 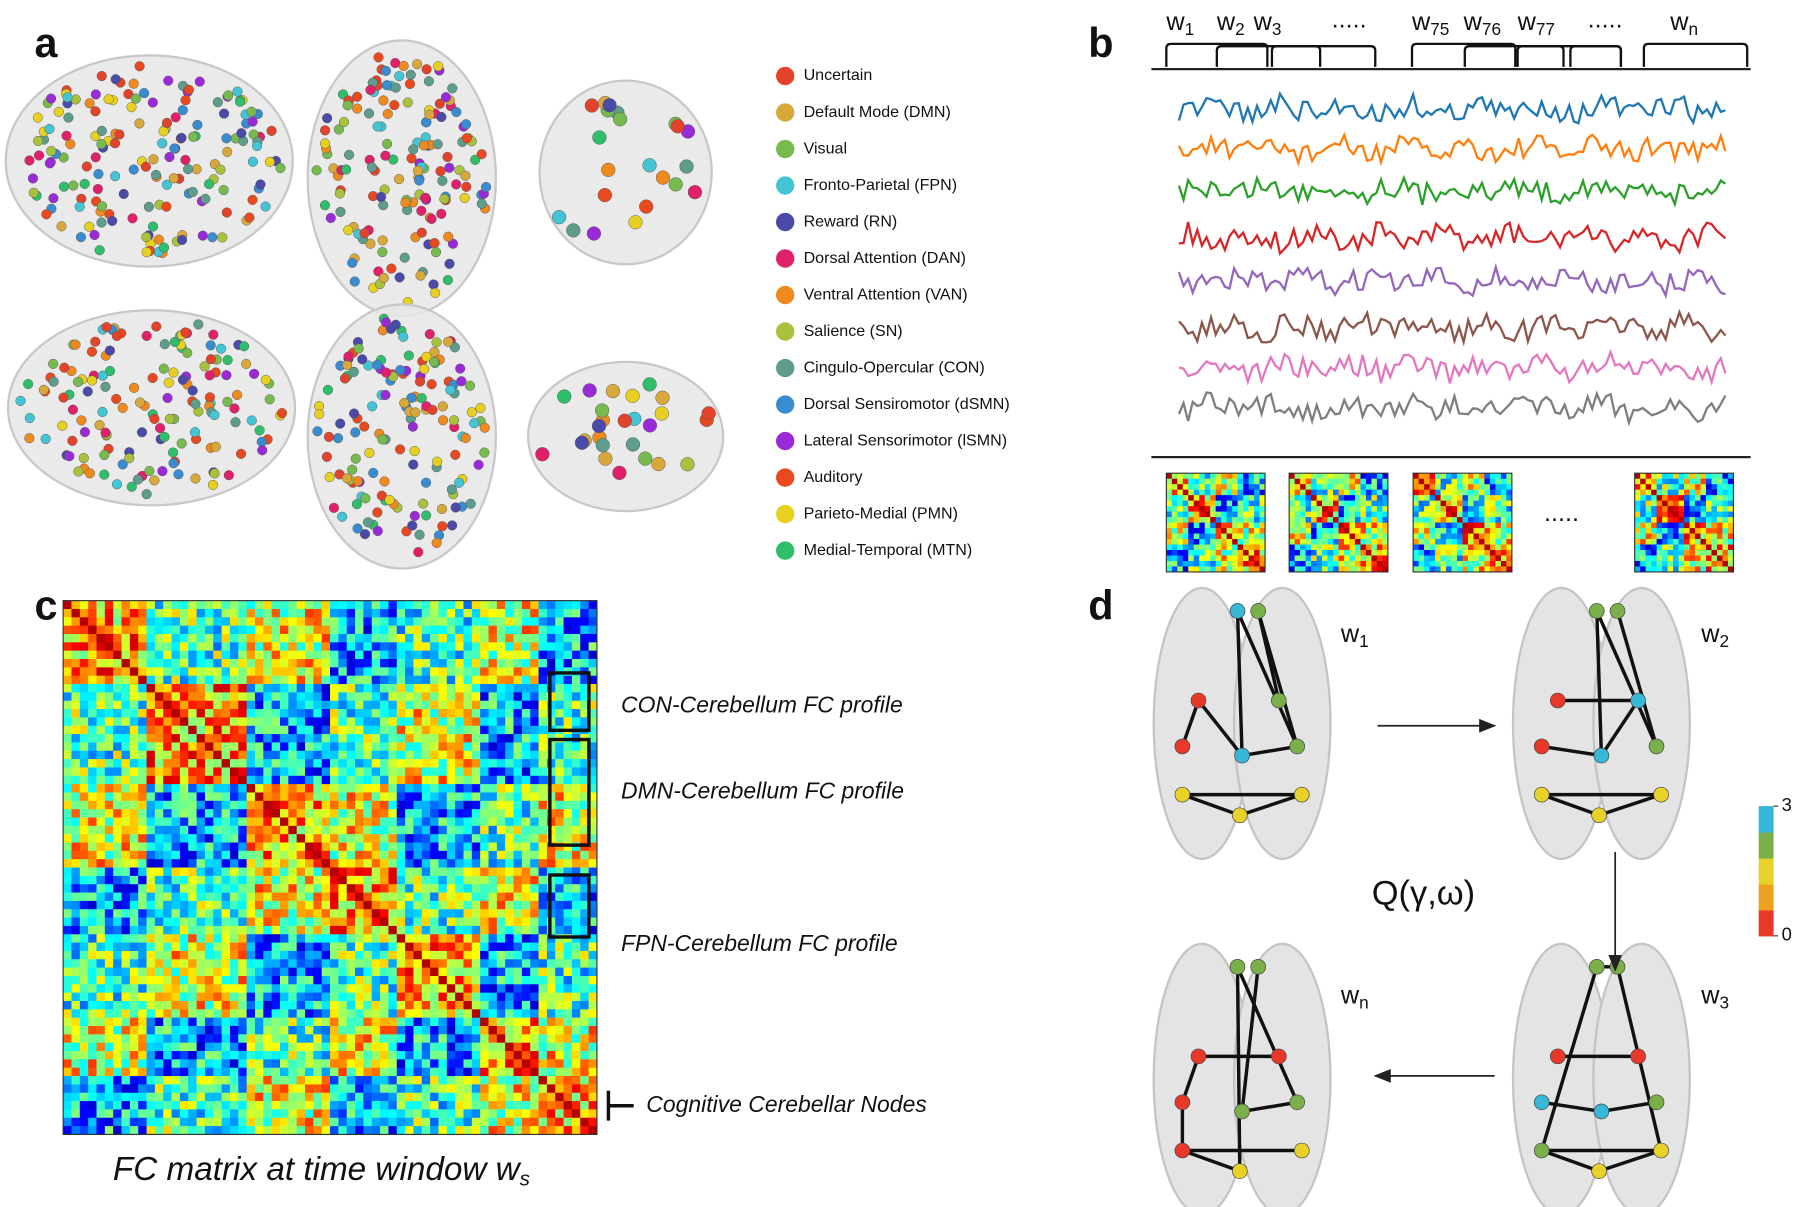 I want to click on legend-label: Cingulo-Opercular (CON), so click(x=894, y=367).